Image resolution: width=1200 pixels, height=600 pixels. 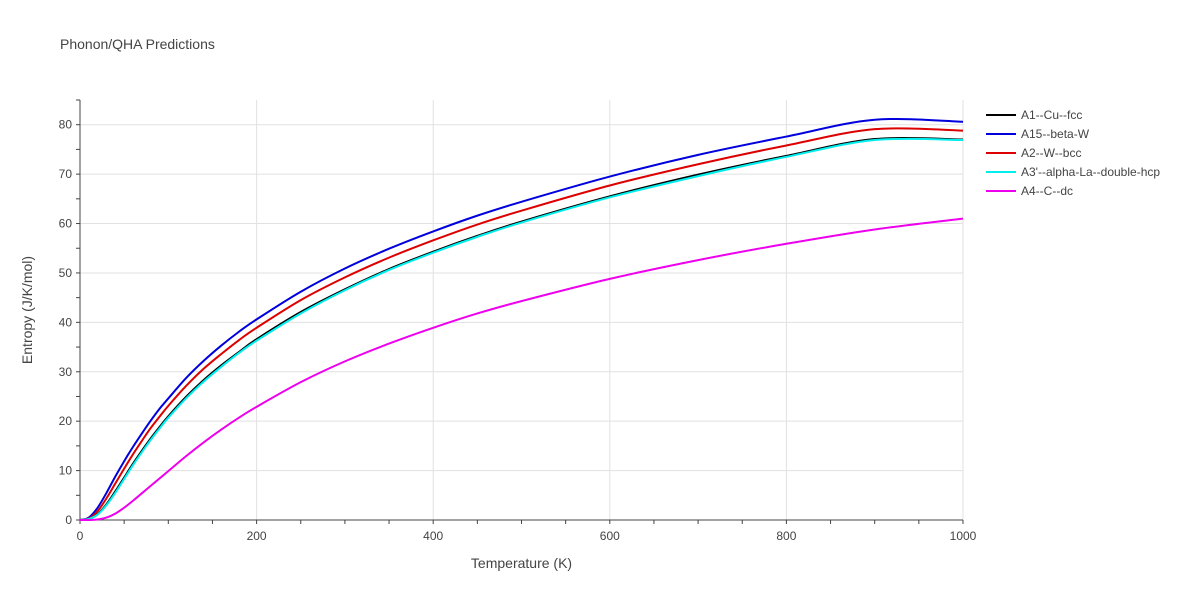 What do you see at coordinates (66, 421) in the screenshot?
I see `y-tick-label: 20` at bounding box center [66, 421].